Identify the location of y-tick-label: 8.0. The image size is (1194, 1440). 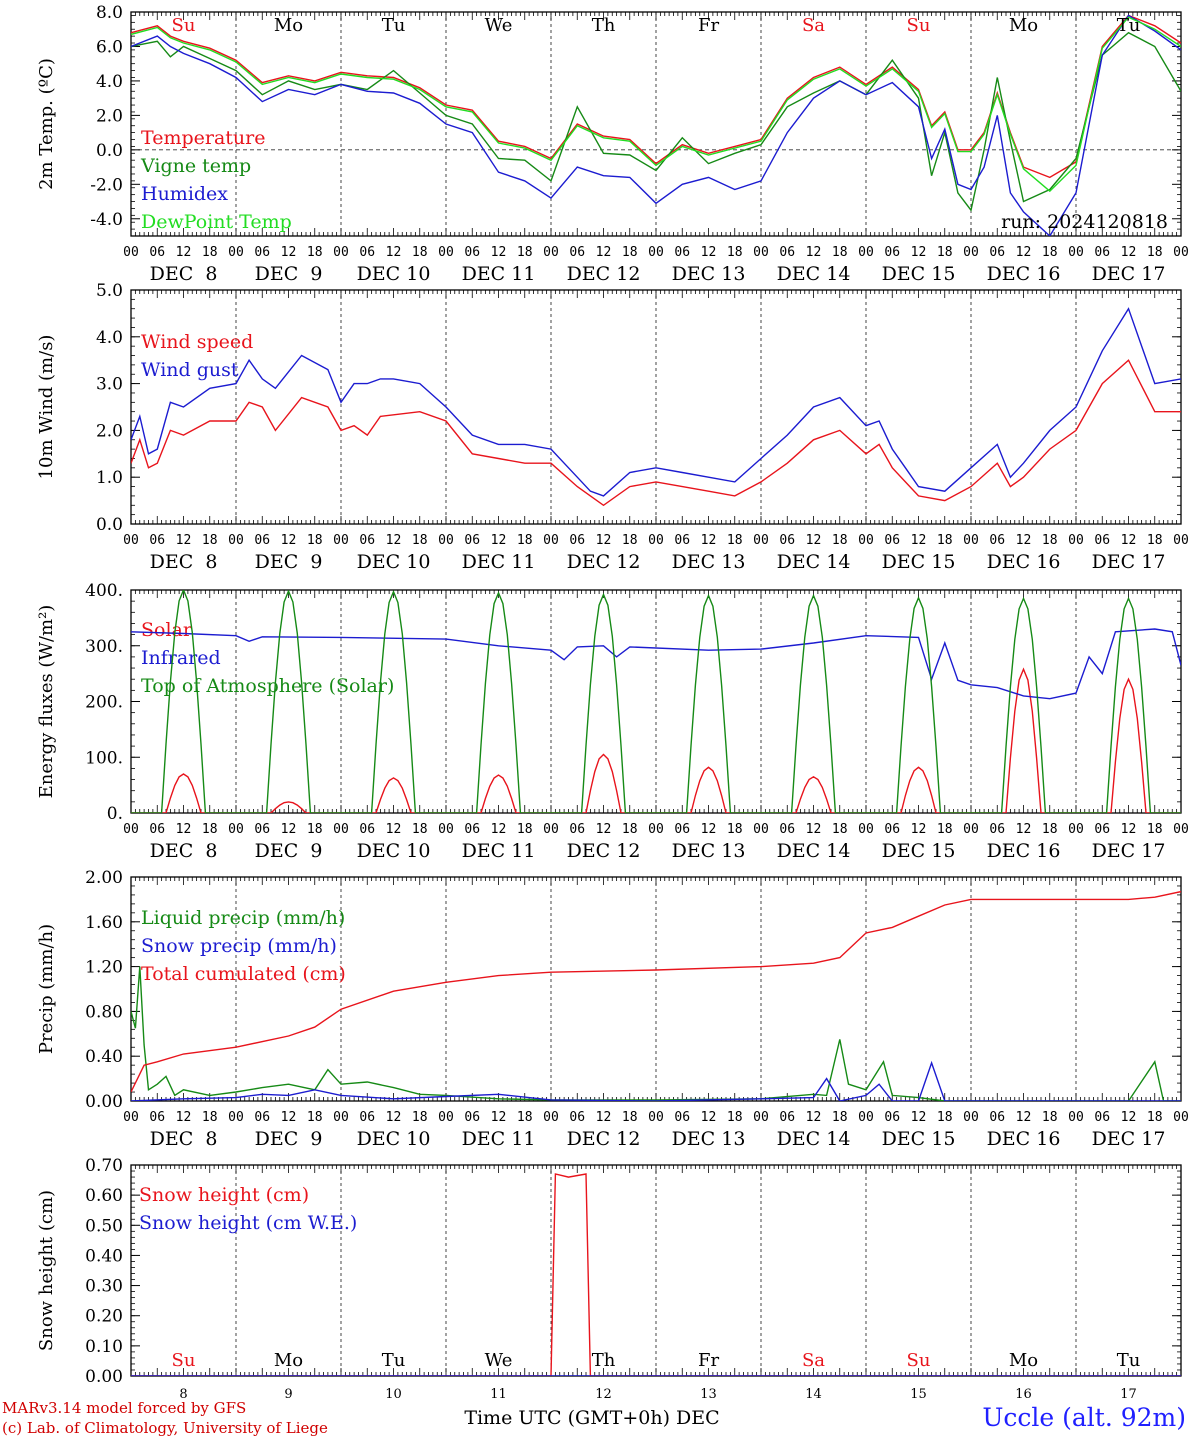
(109, 13).